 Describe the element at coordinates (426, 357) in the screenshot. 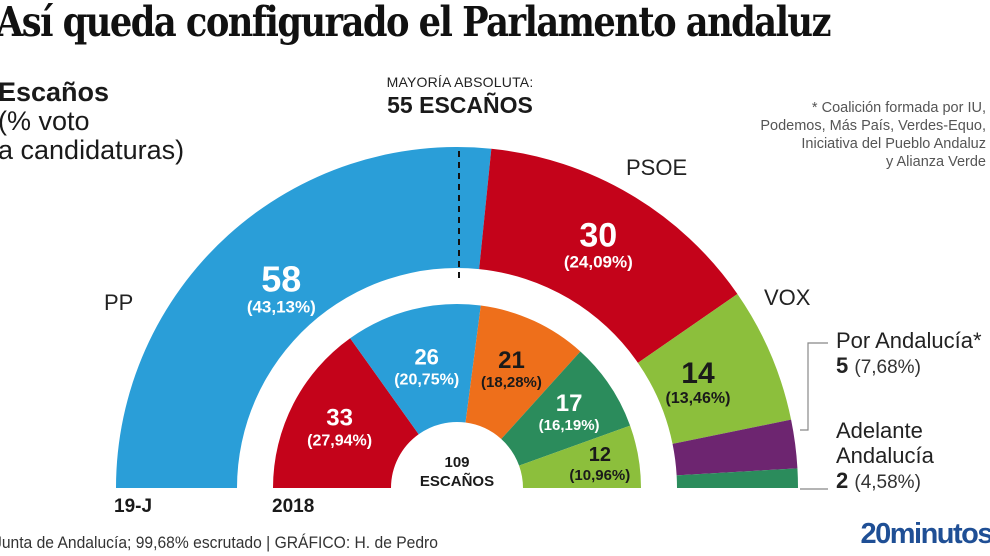

I see `inner-seats-label-pp: 26` at that location.